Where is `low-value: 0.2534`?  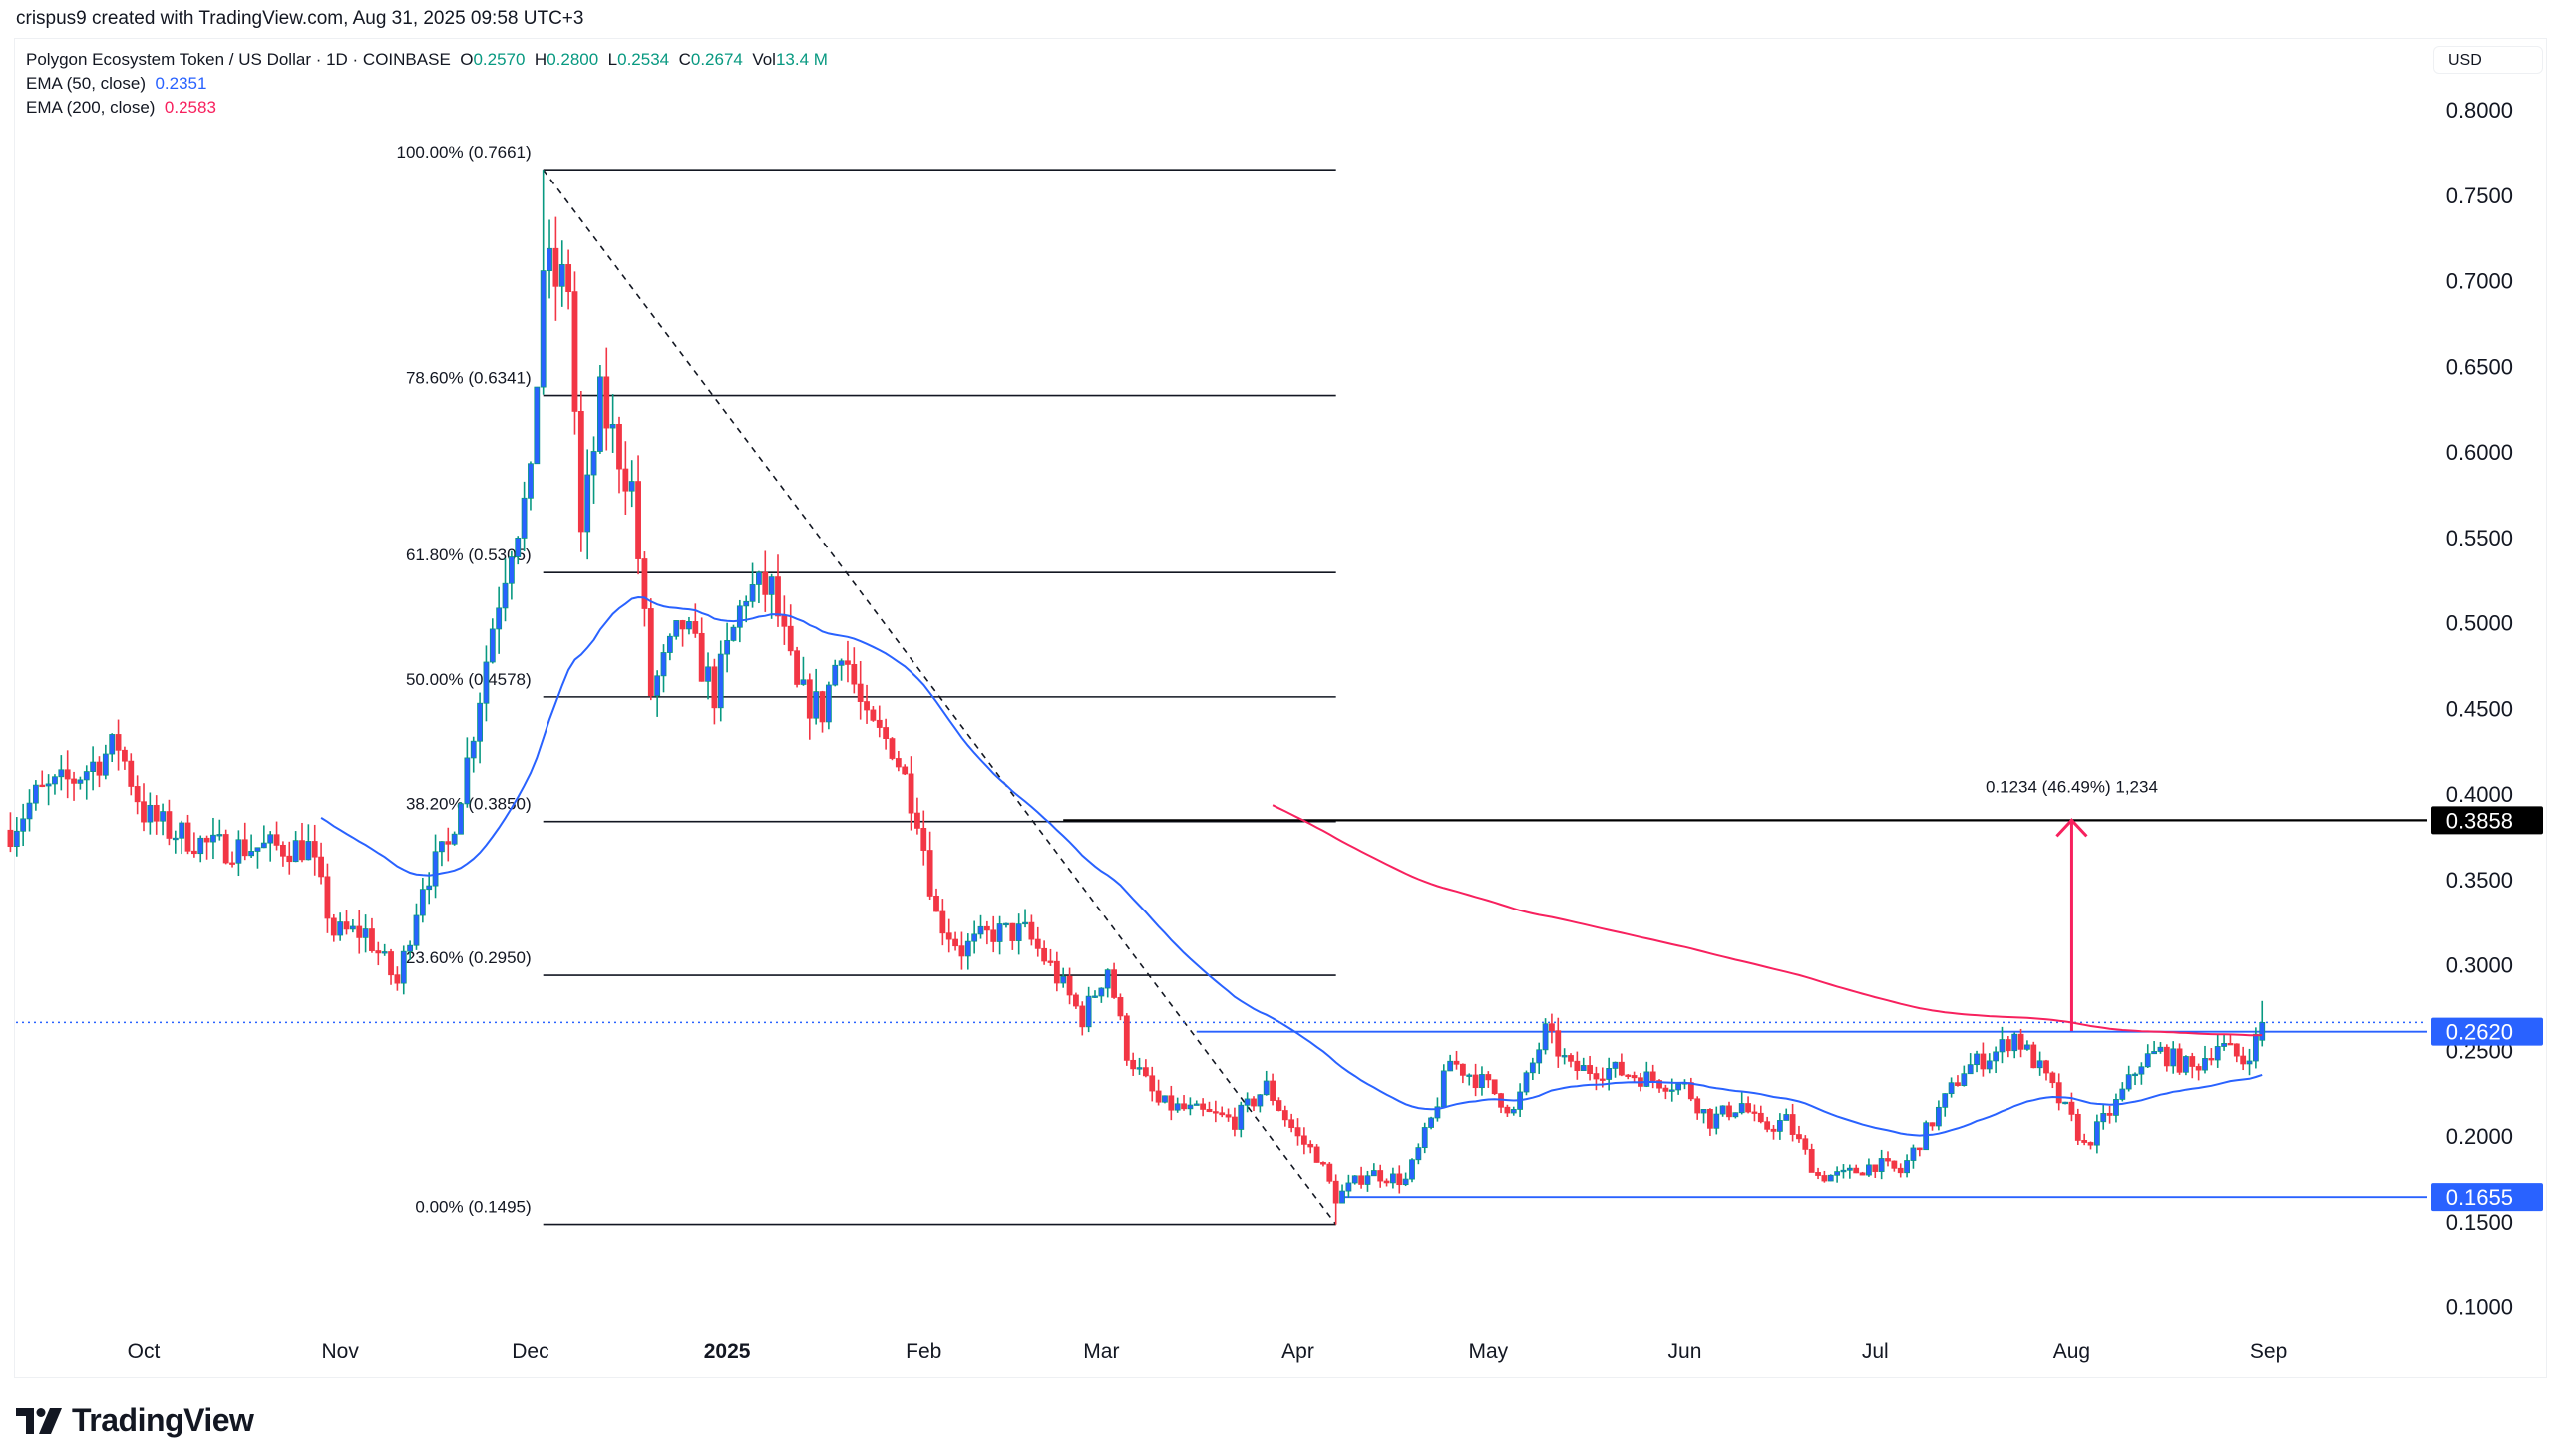
low-value: 0.2534 is located at coordinates (643, 59).